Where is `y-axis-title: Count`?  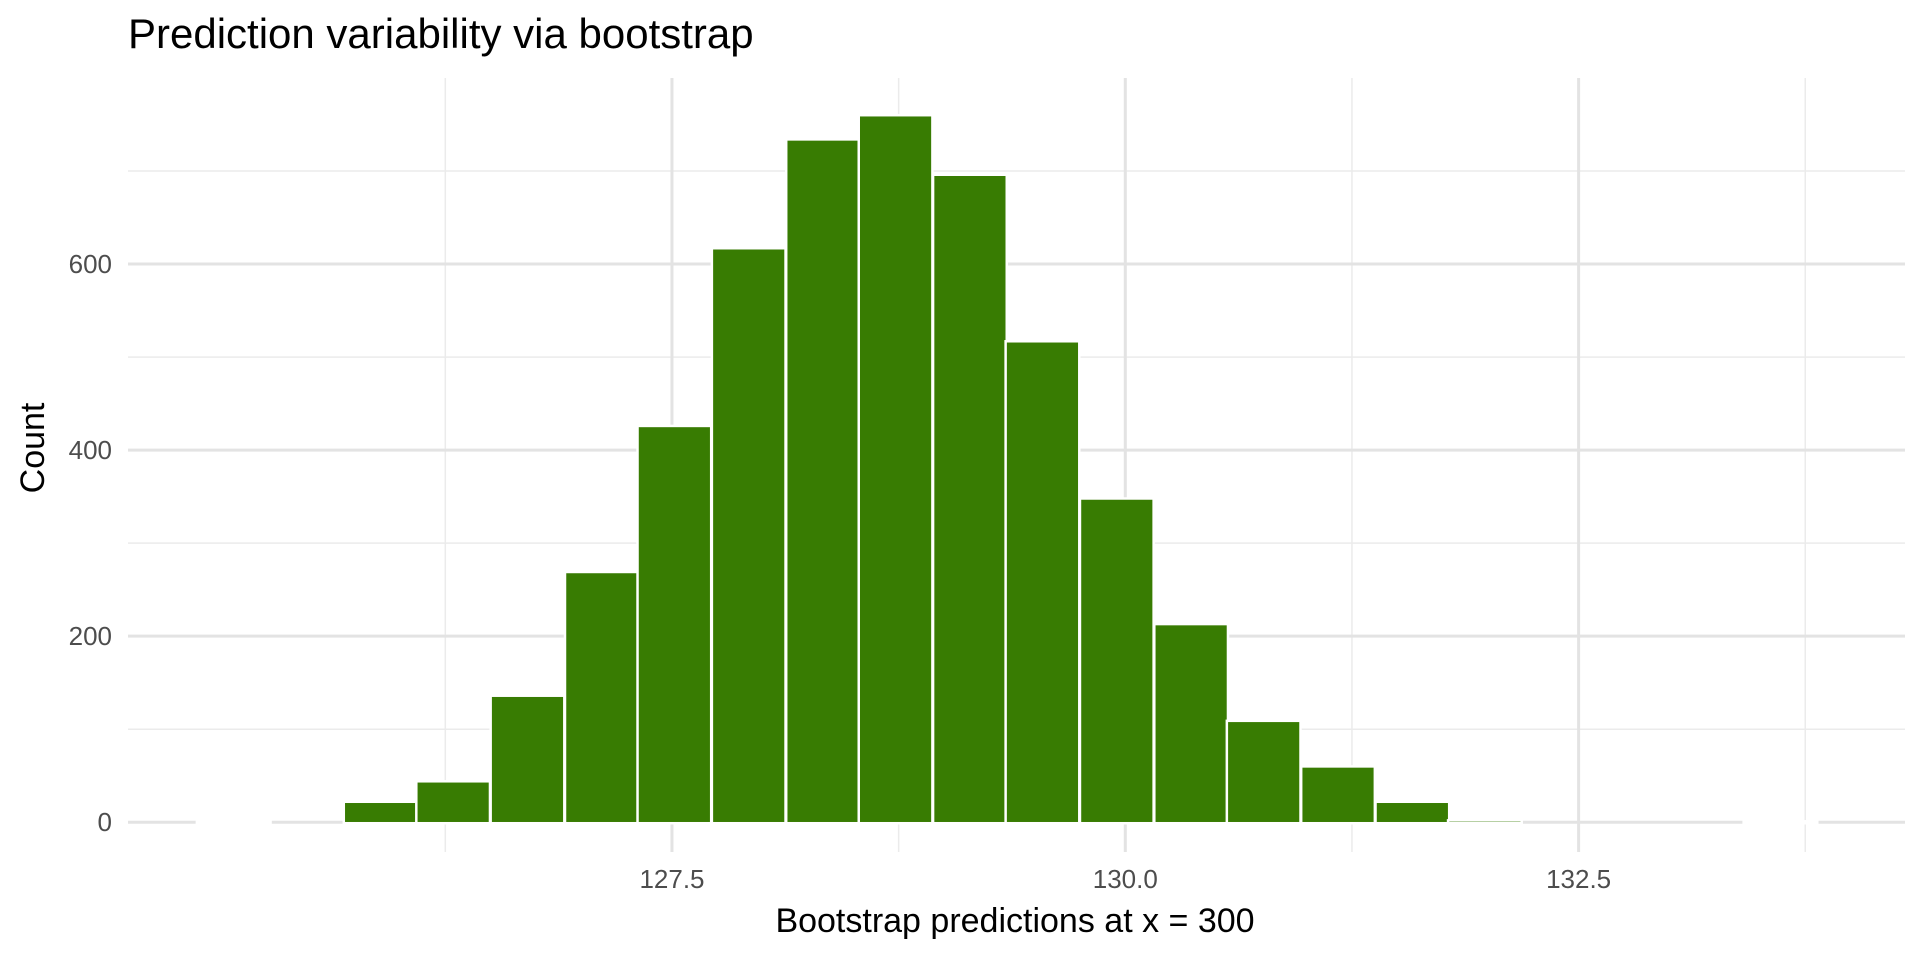 y-axis-title: Count is located at coordinates (33, 447).